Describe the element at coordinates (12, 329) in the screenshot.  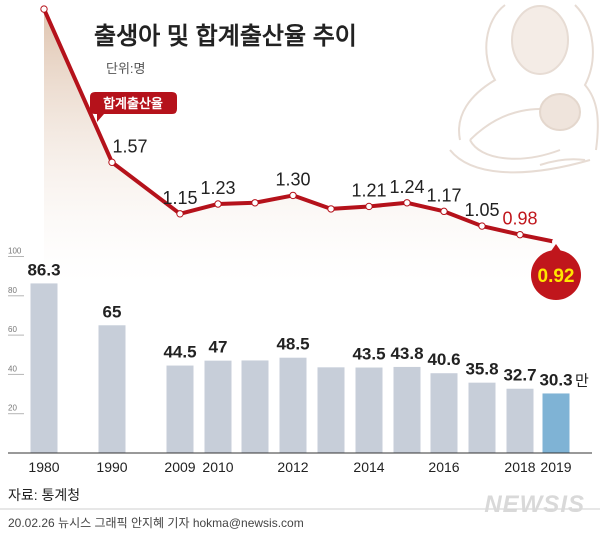
I see `y-tick-label-60: 60` at that location.